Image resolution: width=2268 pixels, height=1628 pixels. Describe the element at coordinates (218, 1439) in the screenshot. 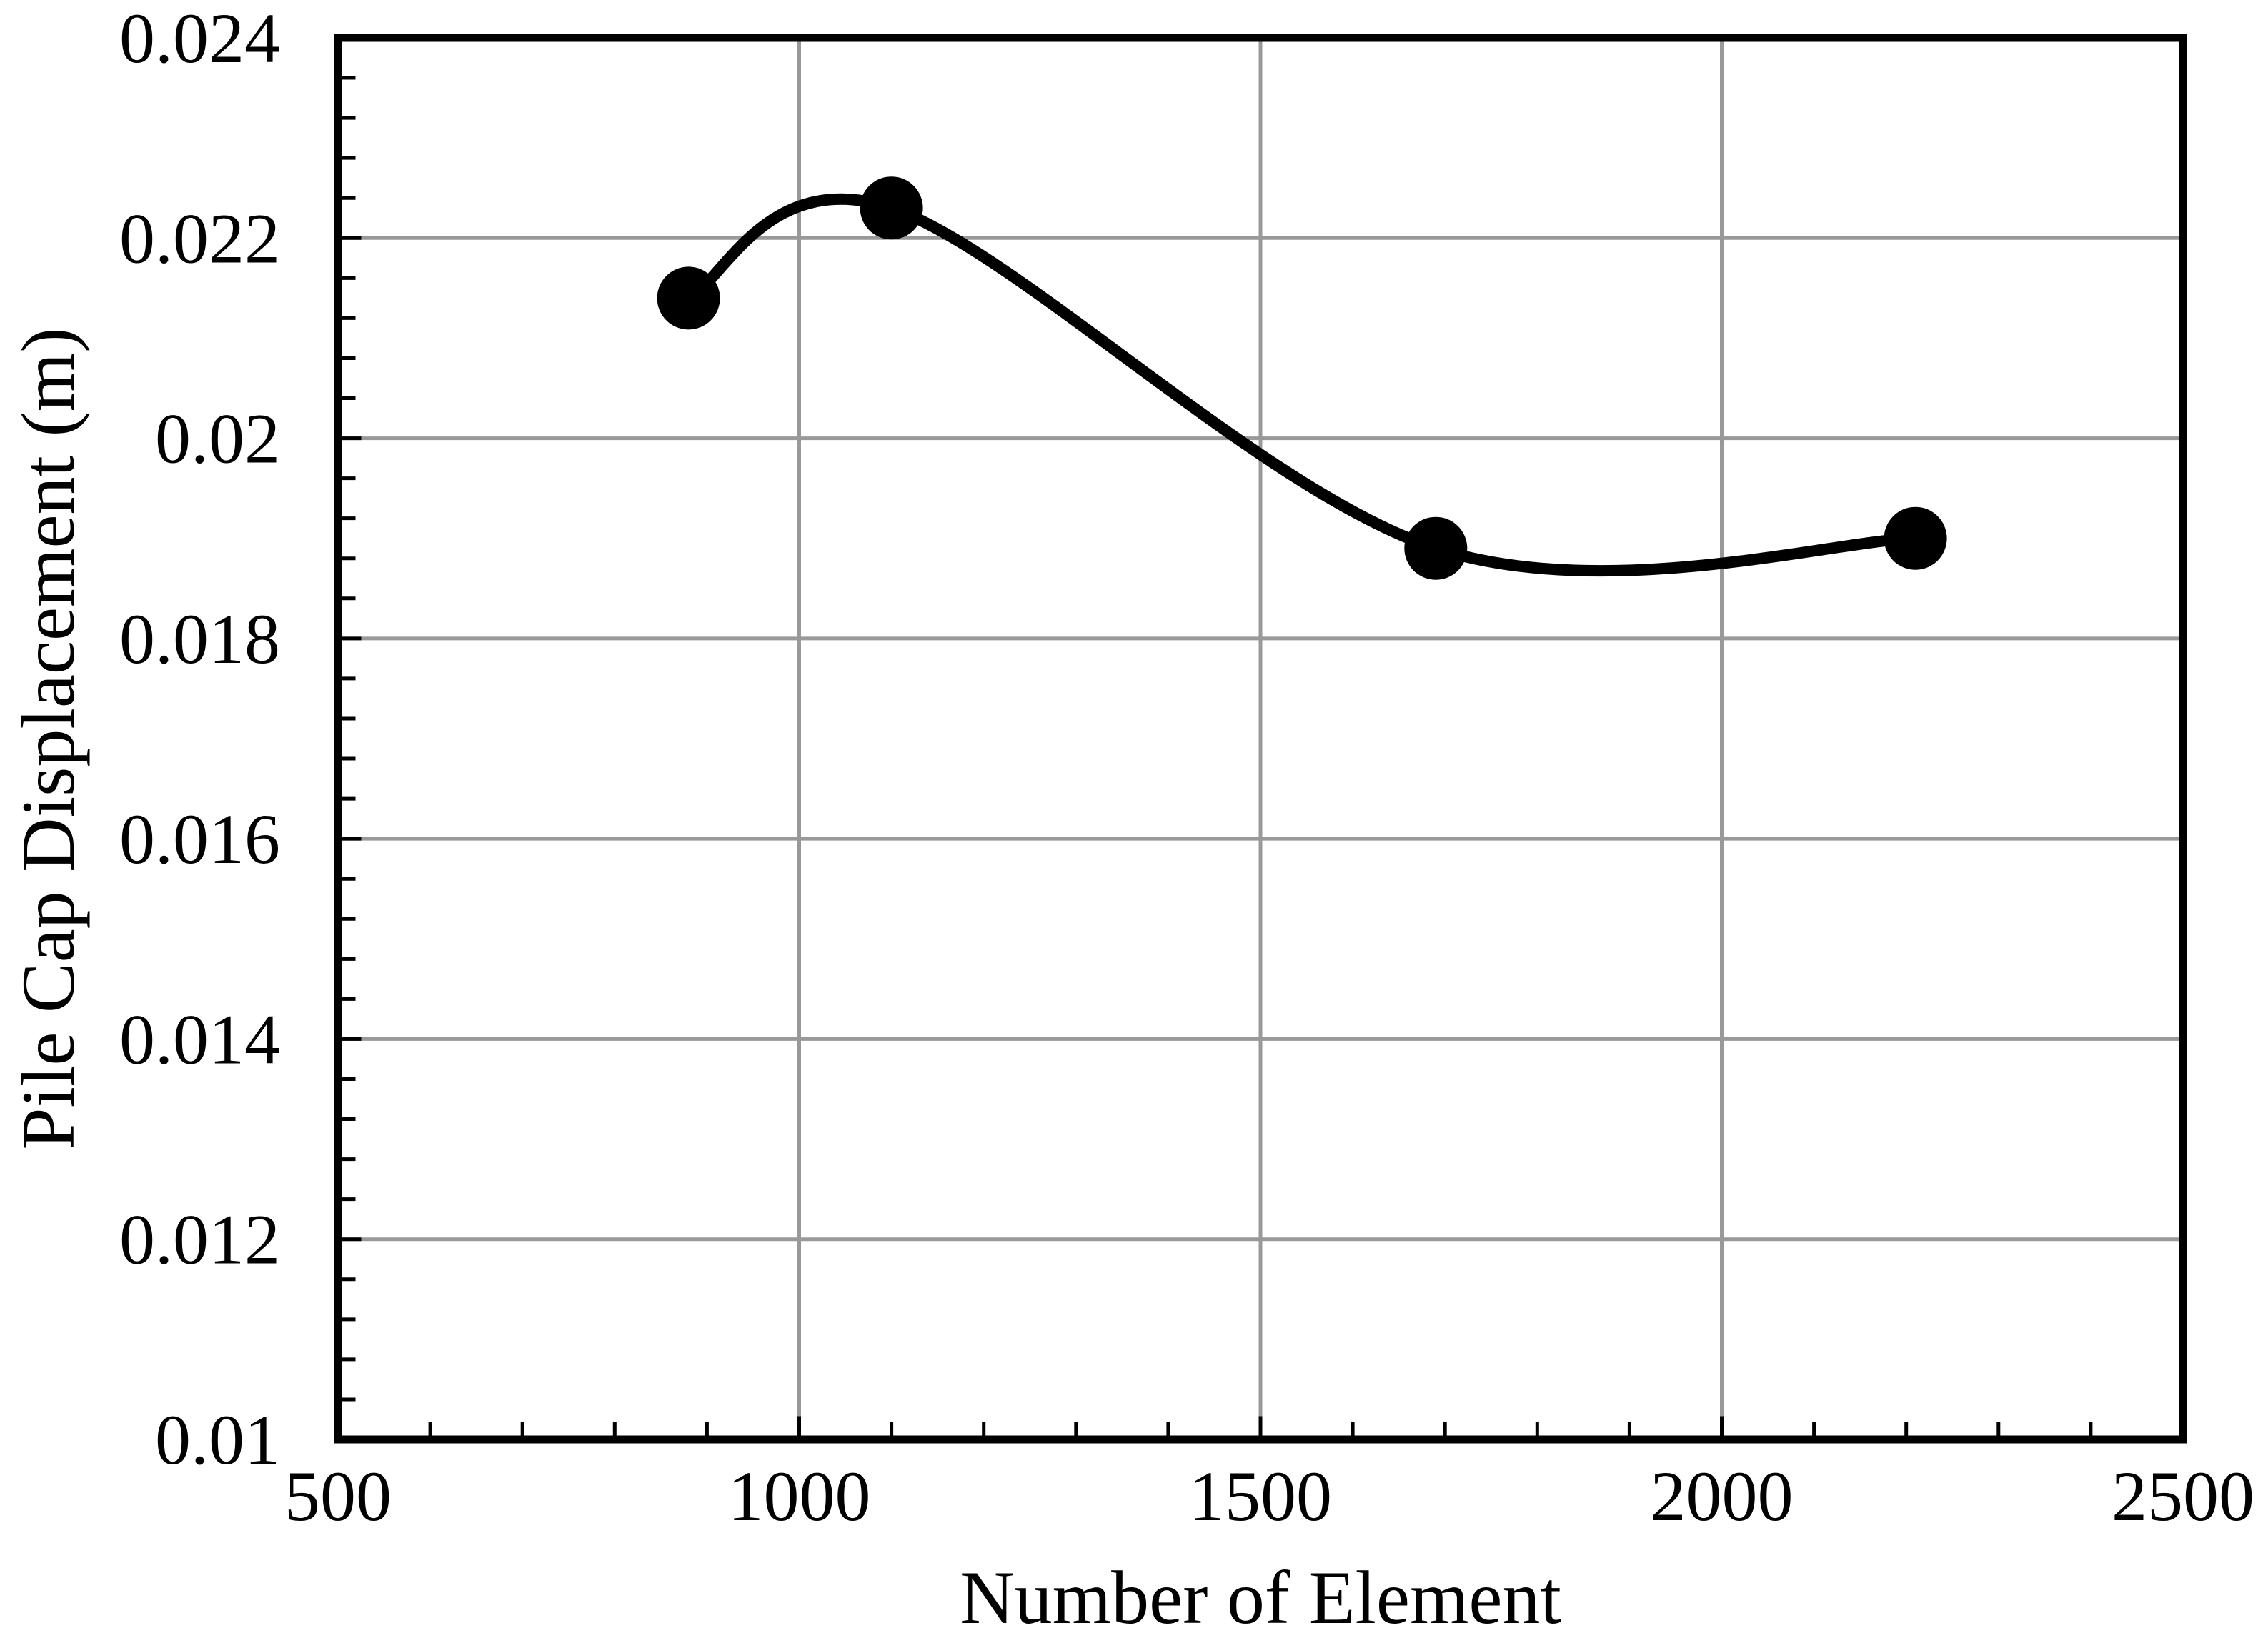

I see `y-tick-label: 0.01` at that location.